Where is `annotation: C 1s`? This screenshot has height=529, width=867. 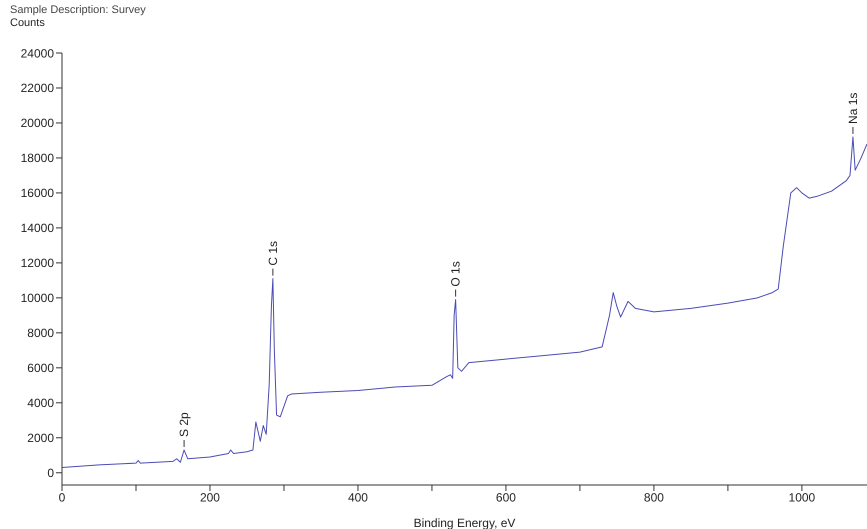
annotation: C 1s is located at coordinates (273, 253).